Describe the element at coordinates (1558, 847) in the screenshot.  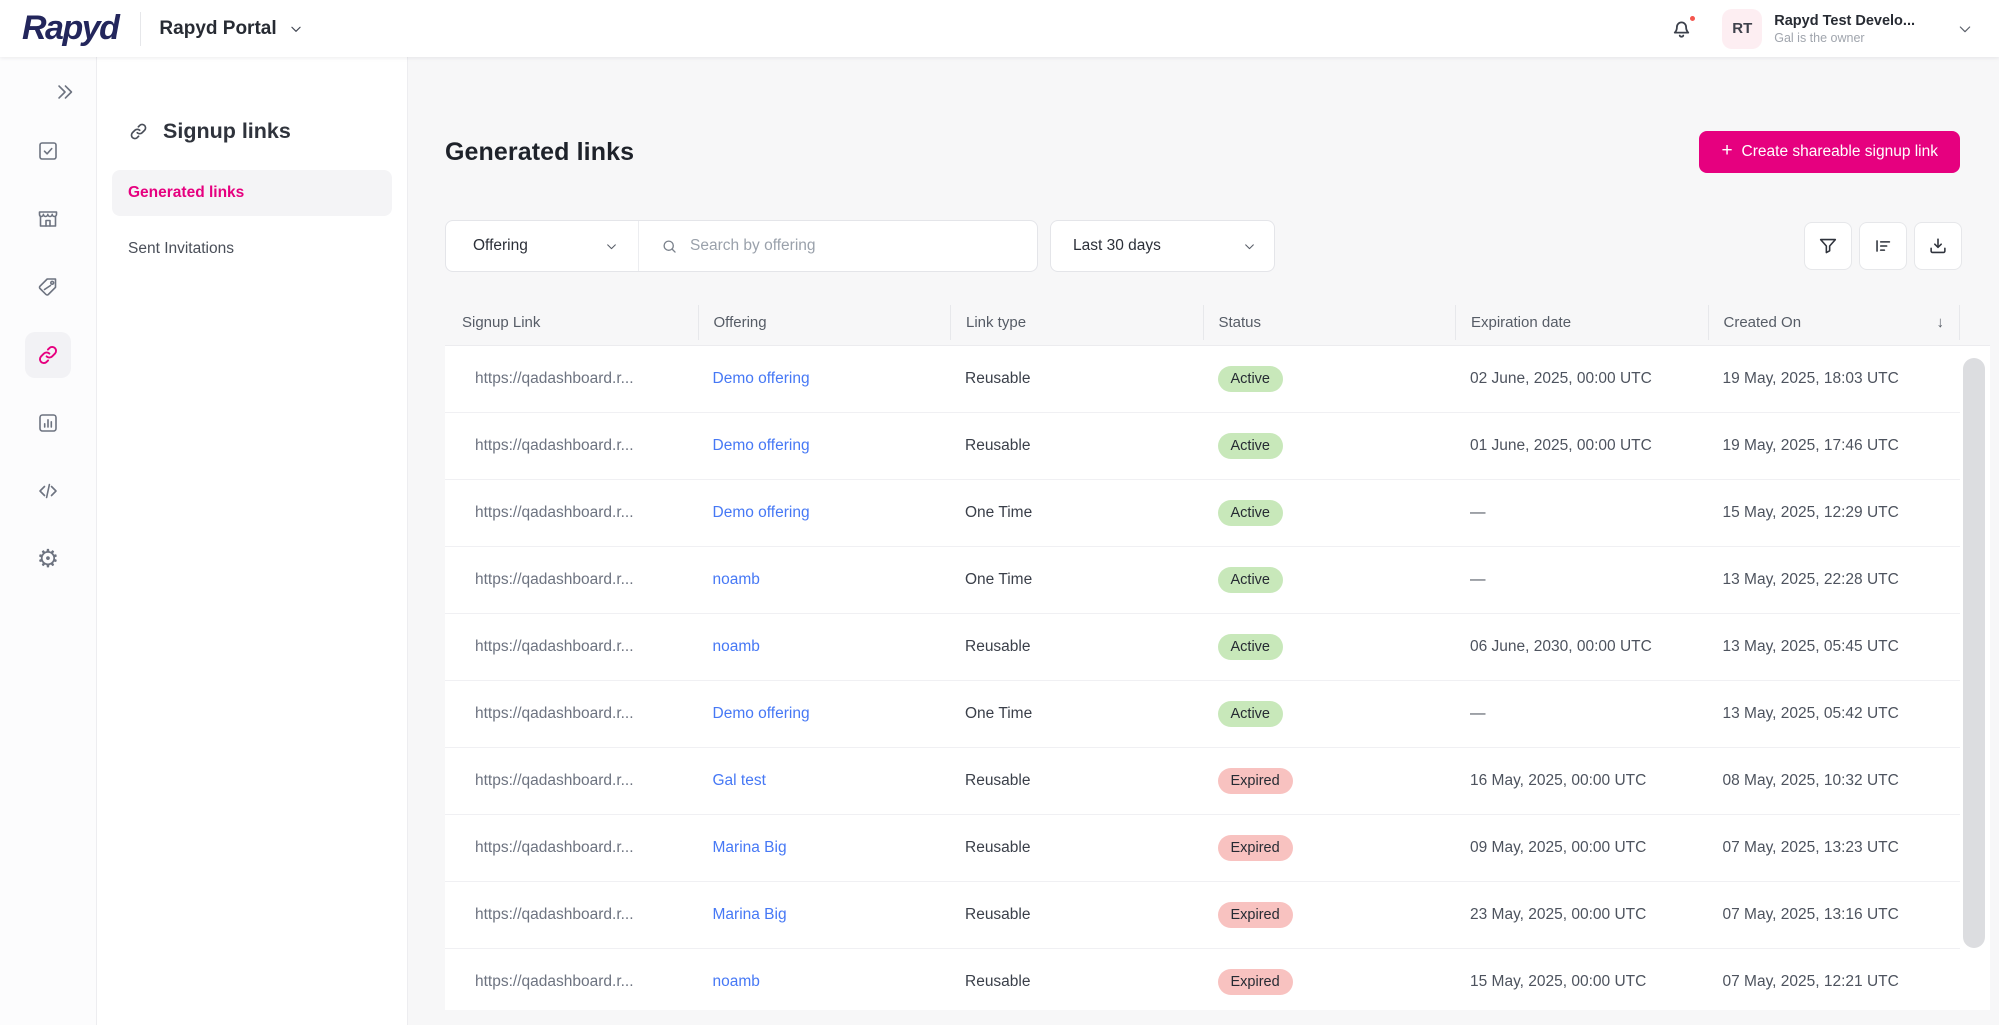
I see `cell-expiration-date: 09 May, 2025, 00:00 UTC` at that location.